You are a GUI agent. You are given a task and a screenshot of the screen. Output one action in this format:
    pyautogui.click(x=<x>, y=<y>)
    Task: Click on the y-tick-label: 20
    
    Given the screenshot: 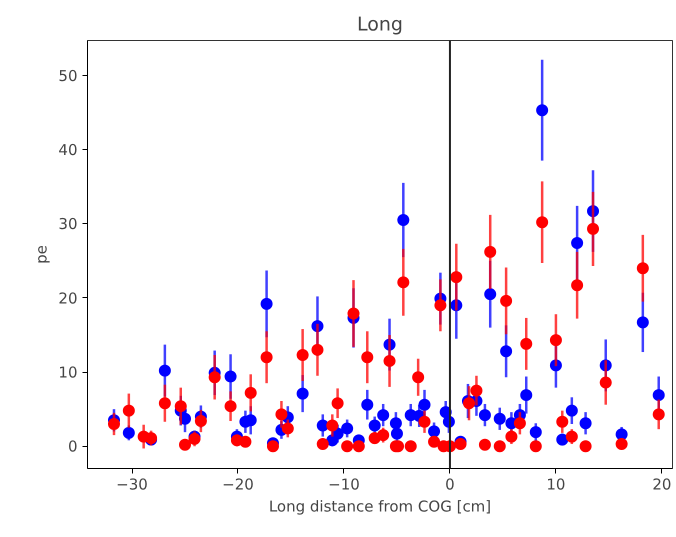 What is the action you would take?
    pyautogui.click(x=68, y=298)
    